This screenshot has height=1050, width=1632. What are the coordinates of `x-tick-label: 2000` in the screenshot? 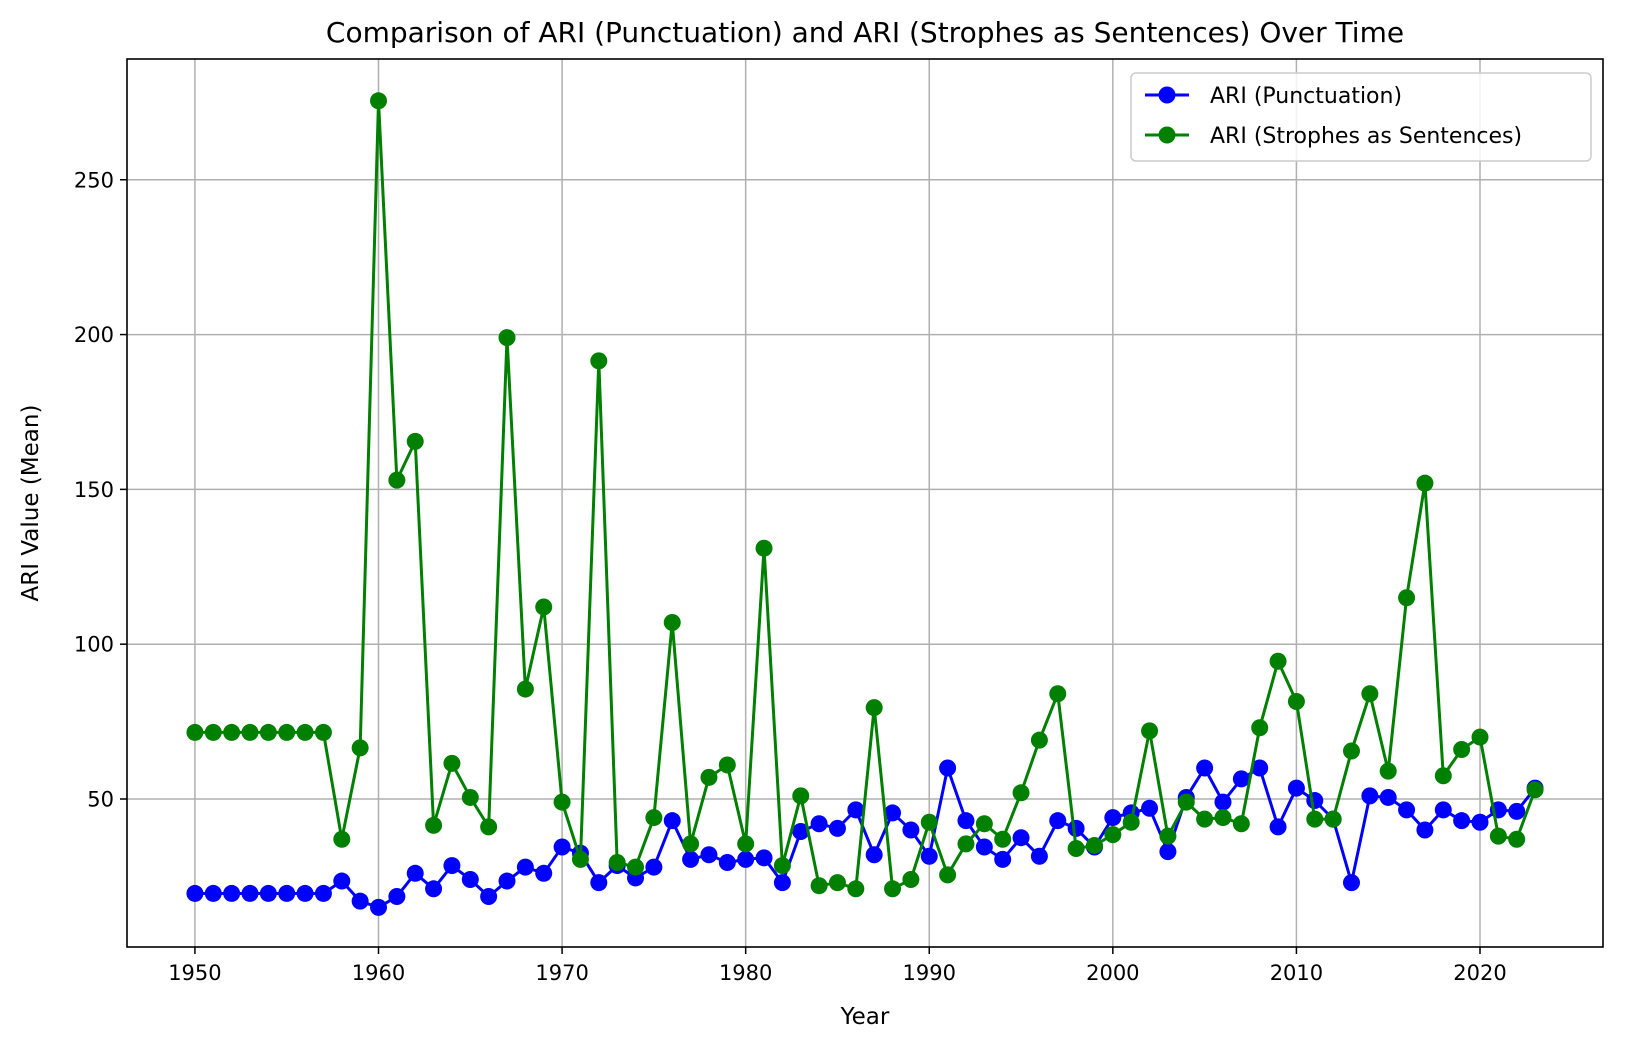 It's located at (1112, 973).